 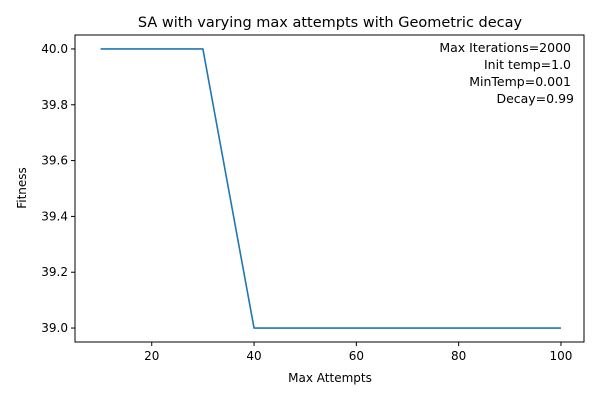 What do you see at coordinates (520, 81) in the screenshot?
I see `annotation-line-3: MinTemp=0.001` at bounding box center [520, 81].